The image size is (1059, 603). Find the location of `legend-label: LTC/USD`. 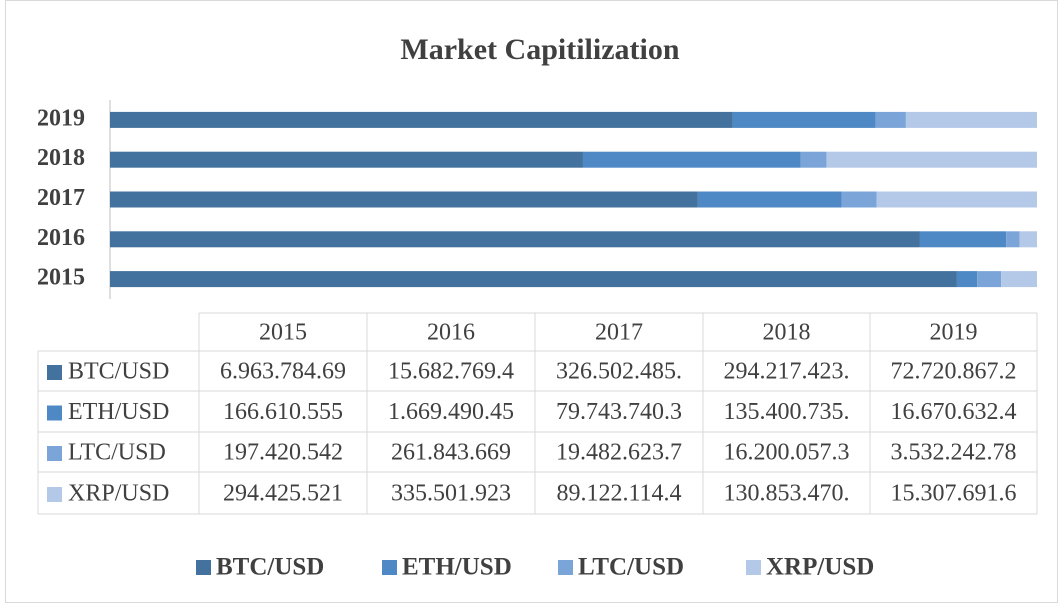

legend-label: LTC/USD is located at coordinates (631, 567).